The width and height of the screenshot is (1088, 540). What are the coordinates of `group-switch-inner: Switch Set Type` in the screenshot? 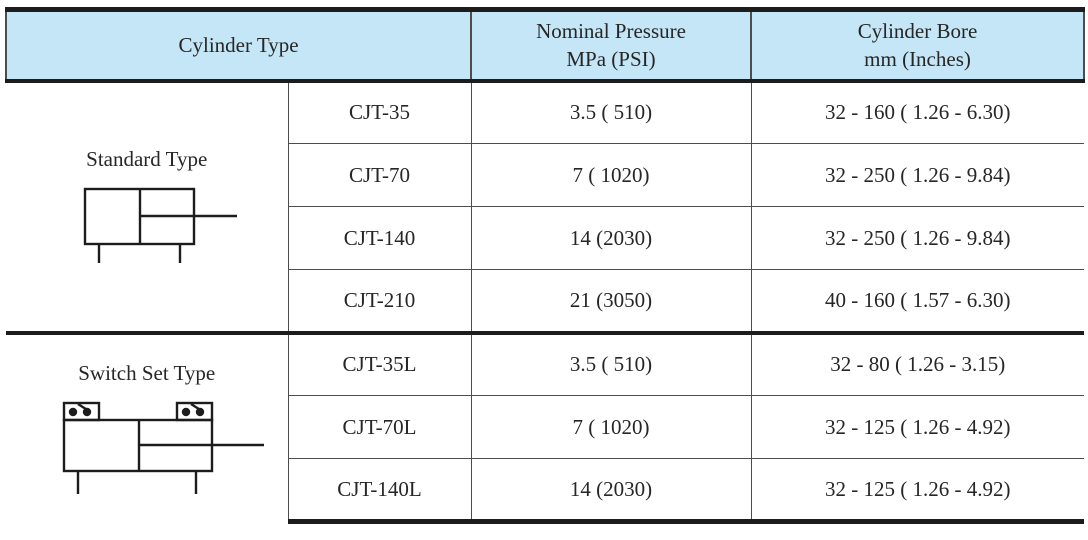 It's located at (147, 428).